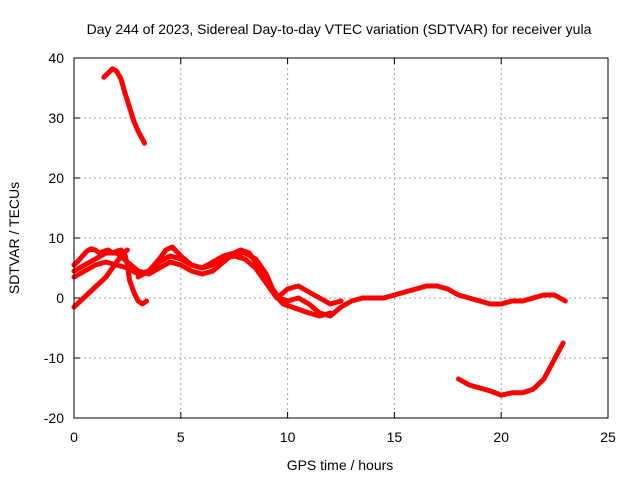 The height and width of the screenshot is (480, 640). I want to click on y-tick-label: 30, so click(56, 118).